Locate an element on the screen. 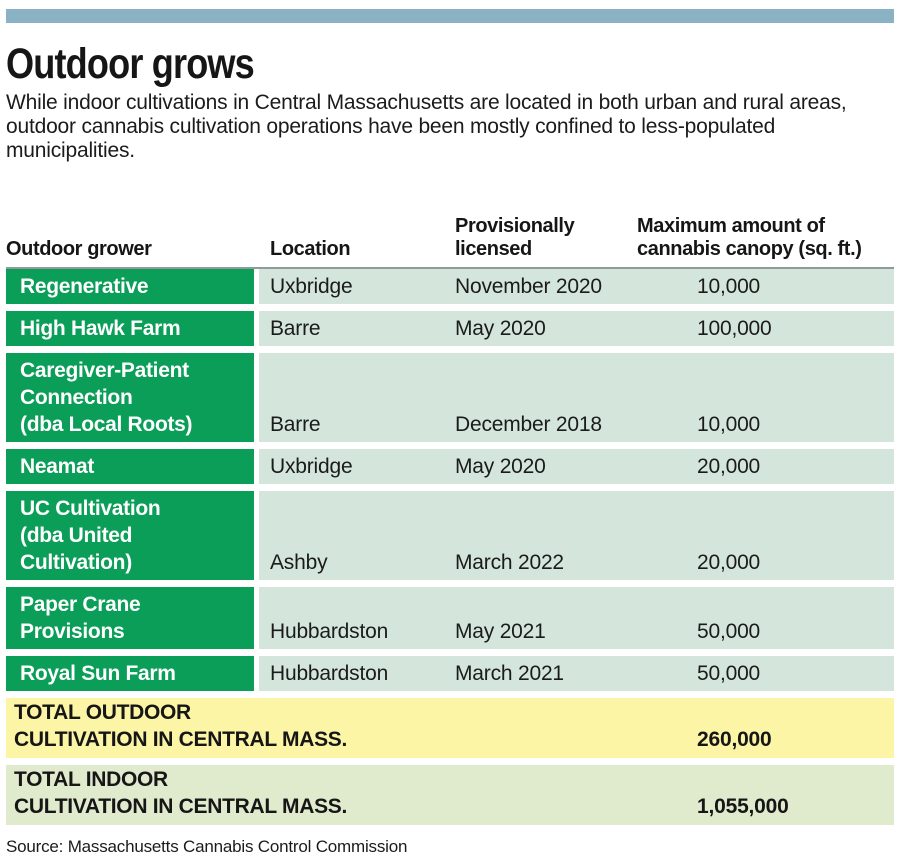 The width and height of the screenshot is (900, 865). column-header-grower: Outdoor grower is located at coordinates (79, 249).